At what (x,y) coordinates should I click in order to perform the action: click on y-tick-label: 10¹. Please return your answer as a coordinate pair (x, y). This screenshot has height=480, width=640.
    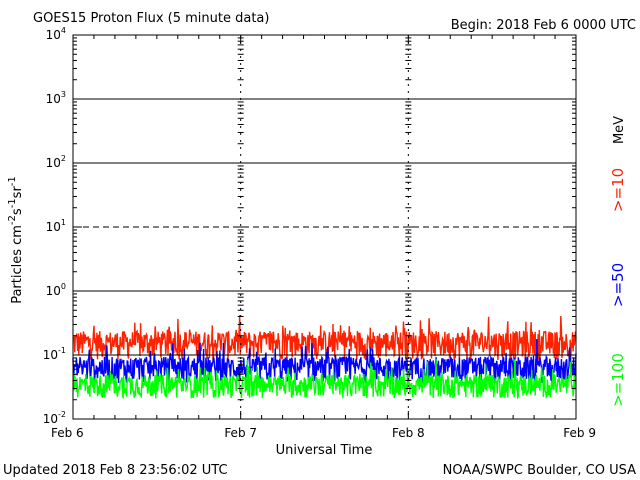
    Looking at the image, I should click on (56, 226).